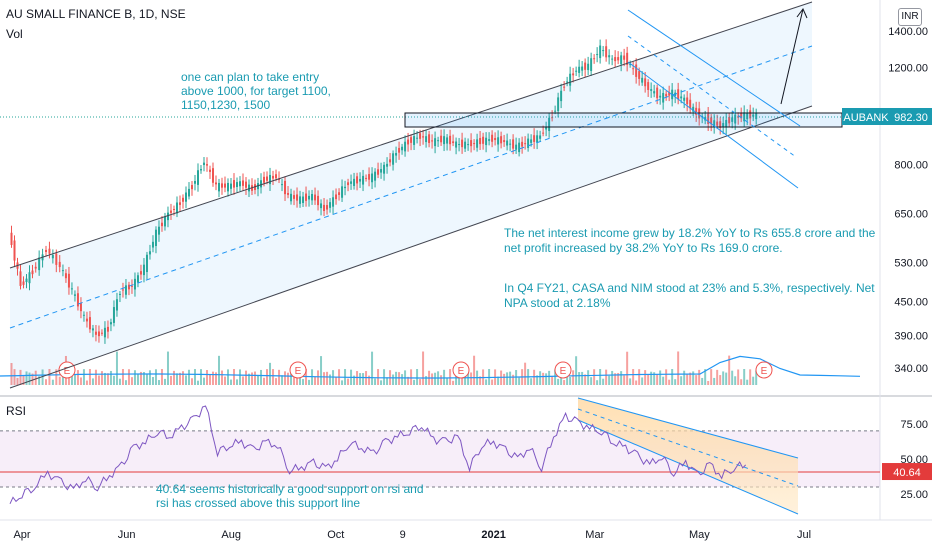 The height and width of the screenshot is (555, 932). What do you see at coordinates (403, 535) in the screenshot?
I see `time-axis-label: 9` at bounding box center [403, 535].